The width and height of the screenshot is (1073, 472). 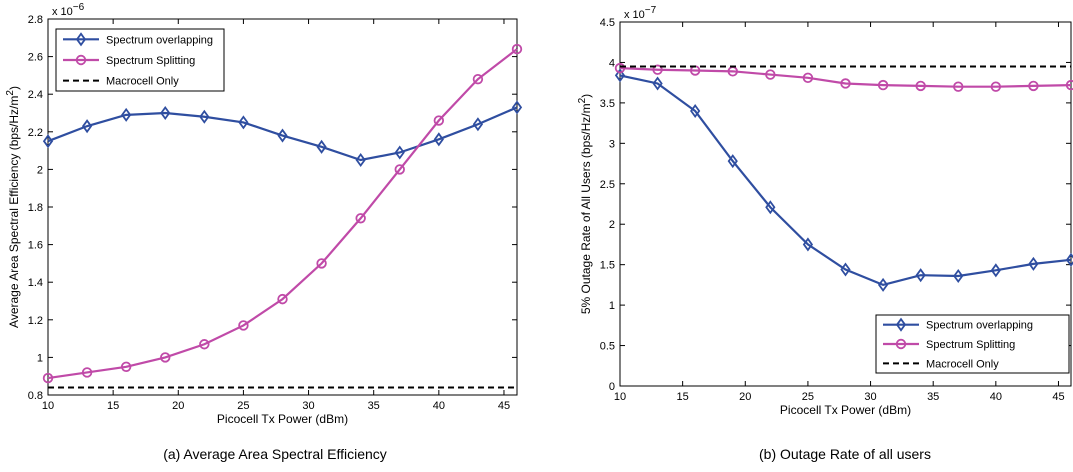 I want to click on chart-a-legend-marker, so click(x=81, y=60).